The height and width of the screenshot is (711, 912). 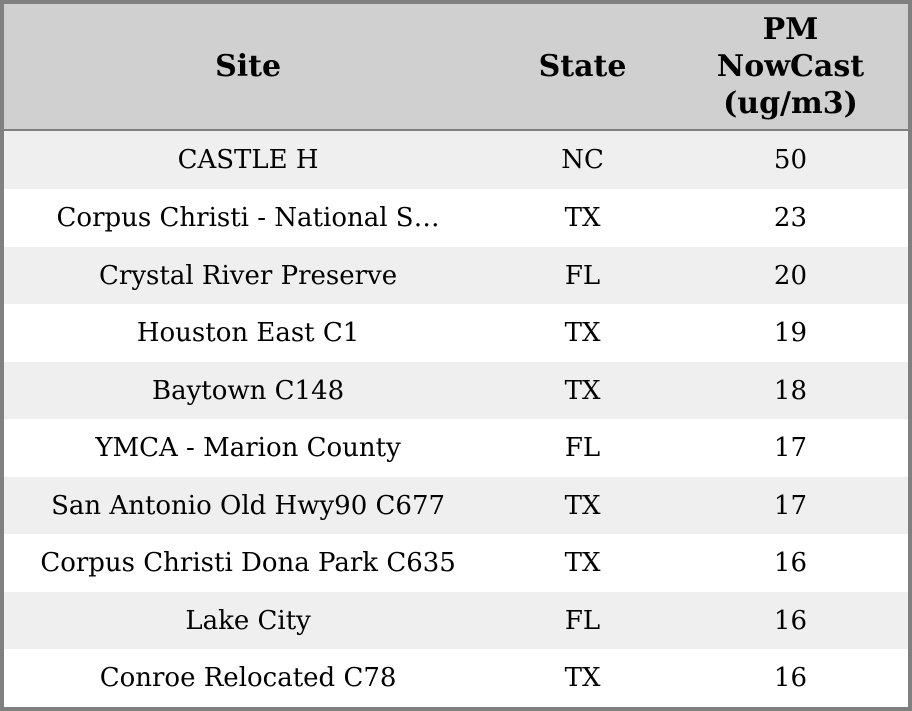 I want to click on table-row: CASTLE H NC 50, so click(x=456, y=160).